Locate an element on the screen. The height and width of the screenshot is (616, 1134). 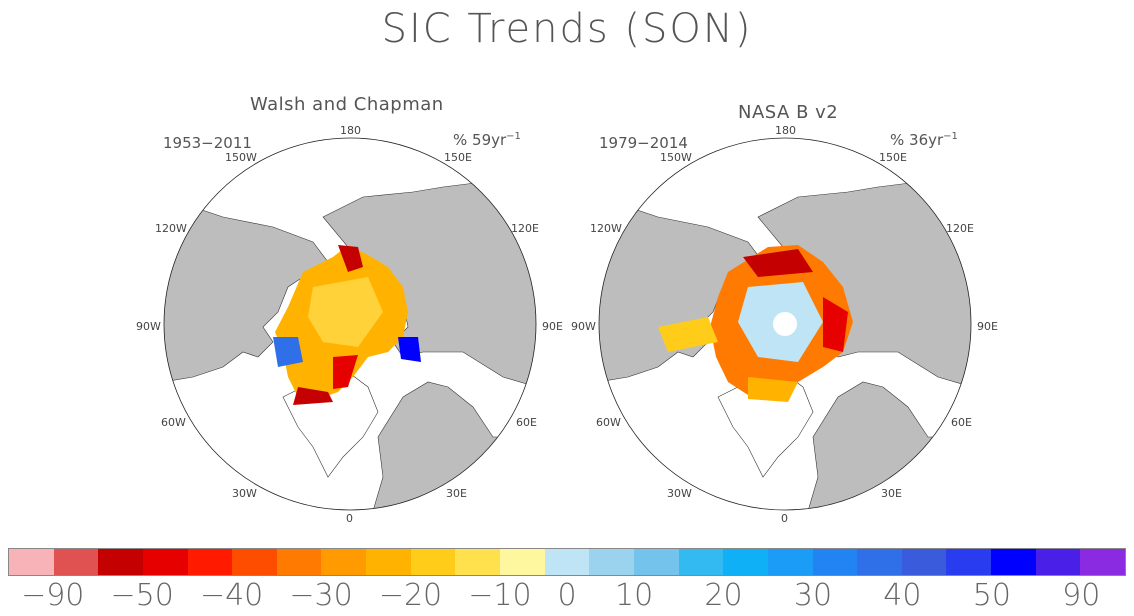
colorbar-tick-label: −90 is located at coordinates (53, 595).